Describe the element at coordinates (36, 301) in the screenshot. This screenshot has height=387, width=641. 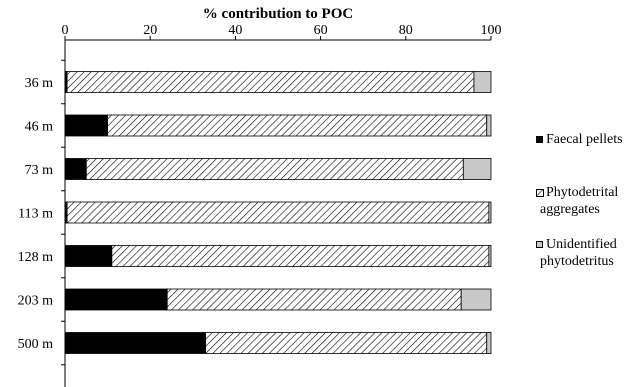
I see `y-category-label: 203 m` at that location.